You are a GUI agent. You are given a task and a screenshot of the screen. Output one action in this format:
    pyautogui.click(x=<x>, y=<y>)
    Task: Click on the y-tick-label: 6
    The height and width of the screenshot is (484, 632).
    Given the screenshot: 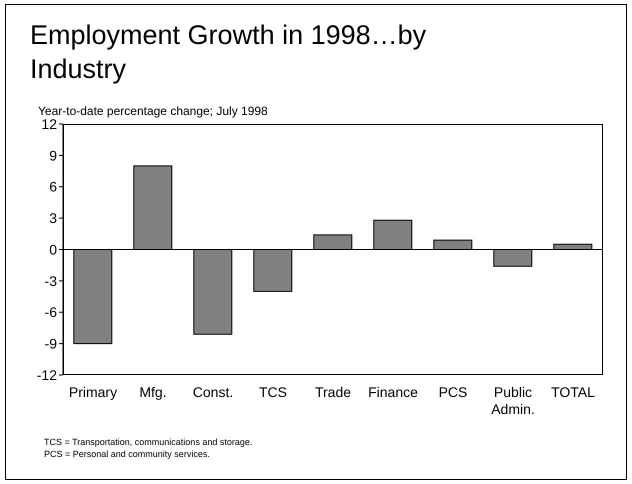 What is the action you would take?
    pyautogui.click(x=53, y=186)
    